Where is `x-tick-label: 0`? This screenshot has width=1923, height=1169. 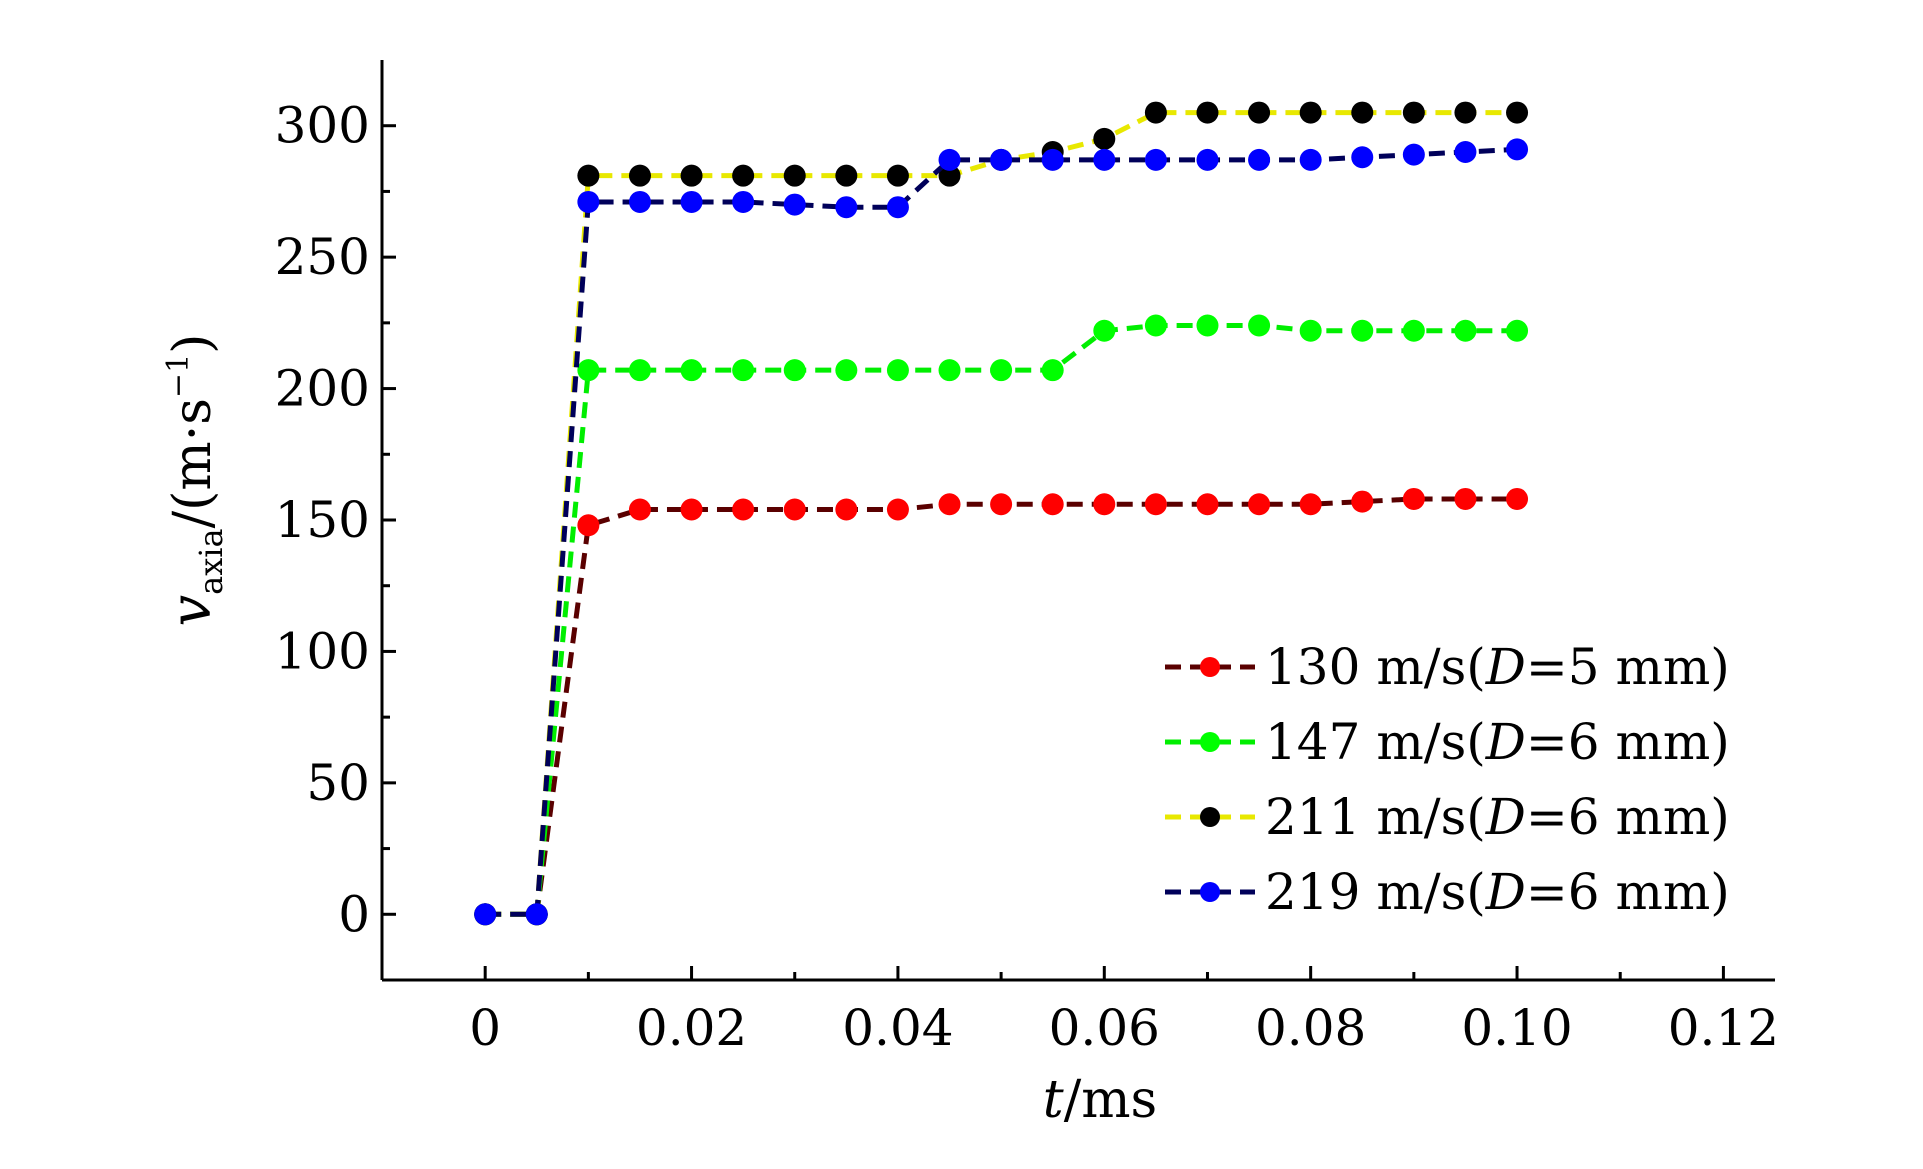 x-tick-label: 0 is located at coordinates (485, 1028).